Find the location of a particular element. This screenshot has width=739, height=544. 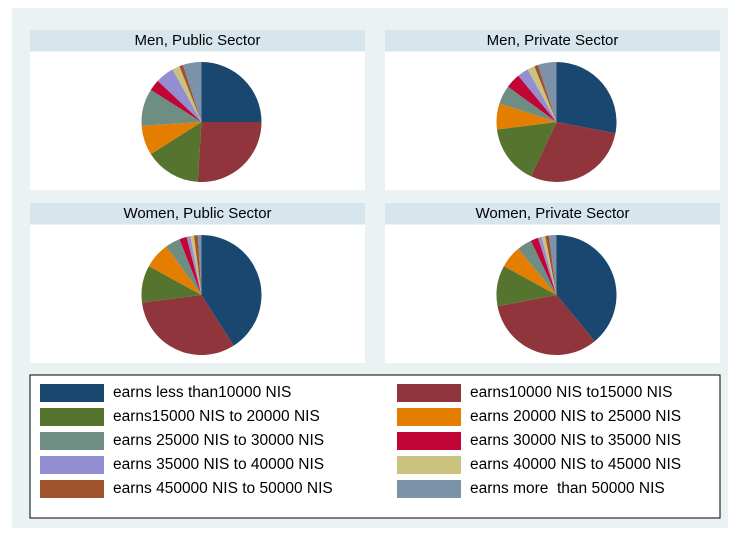

legend-label: earns 20000 NIS to 25000 NIS is located at coordinates (575, 416).